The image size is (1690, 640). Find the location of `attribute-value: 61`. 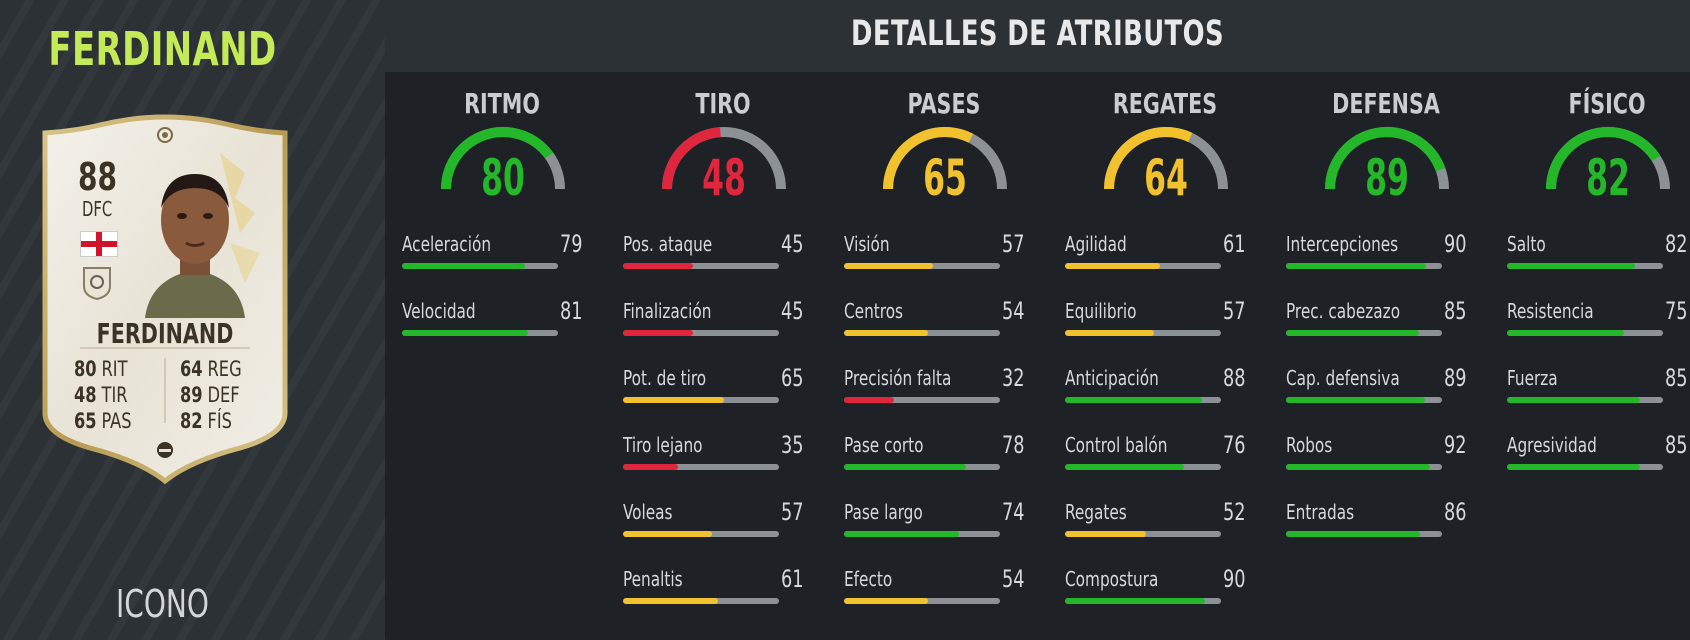

attribute-value: 61 is located at coordinates (791, 579).